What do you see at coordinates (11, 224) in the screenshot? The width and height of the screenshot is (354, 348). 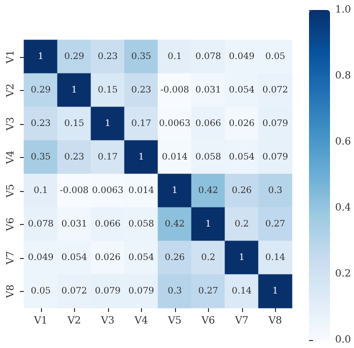 I see `y-tick-label: V6` at bounding box center [11, 224].